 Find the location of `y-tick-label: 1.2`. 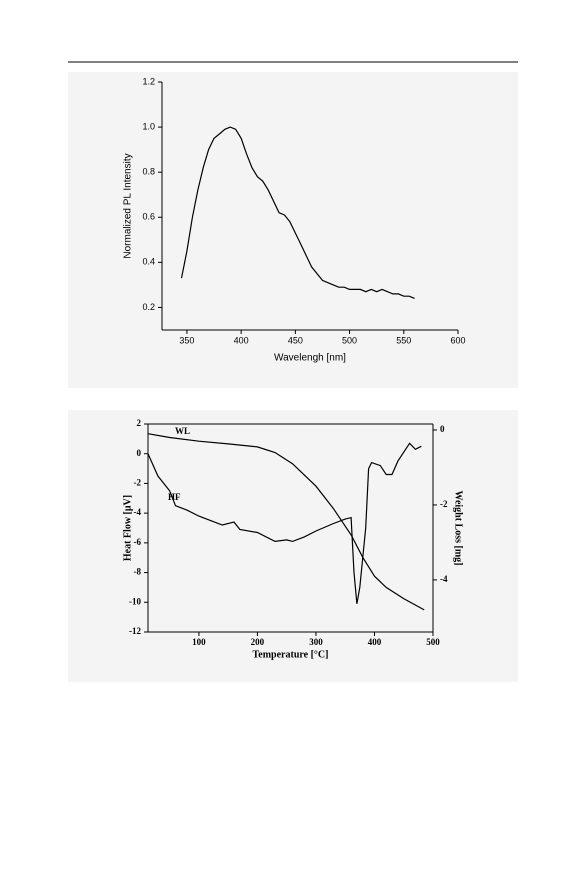

y-tick-label: 1.2 is located at coordinates (148, 81).